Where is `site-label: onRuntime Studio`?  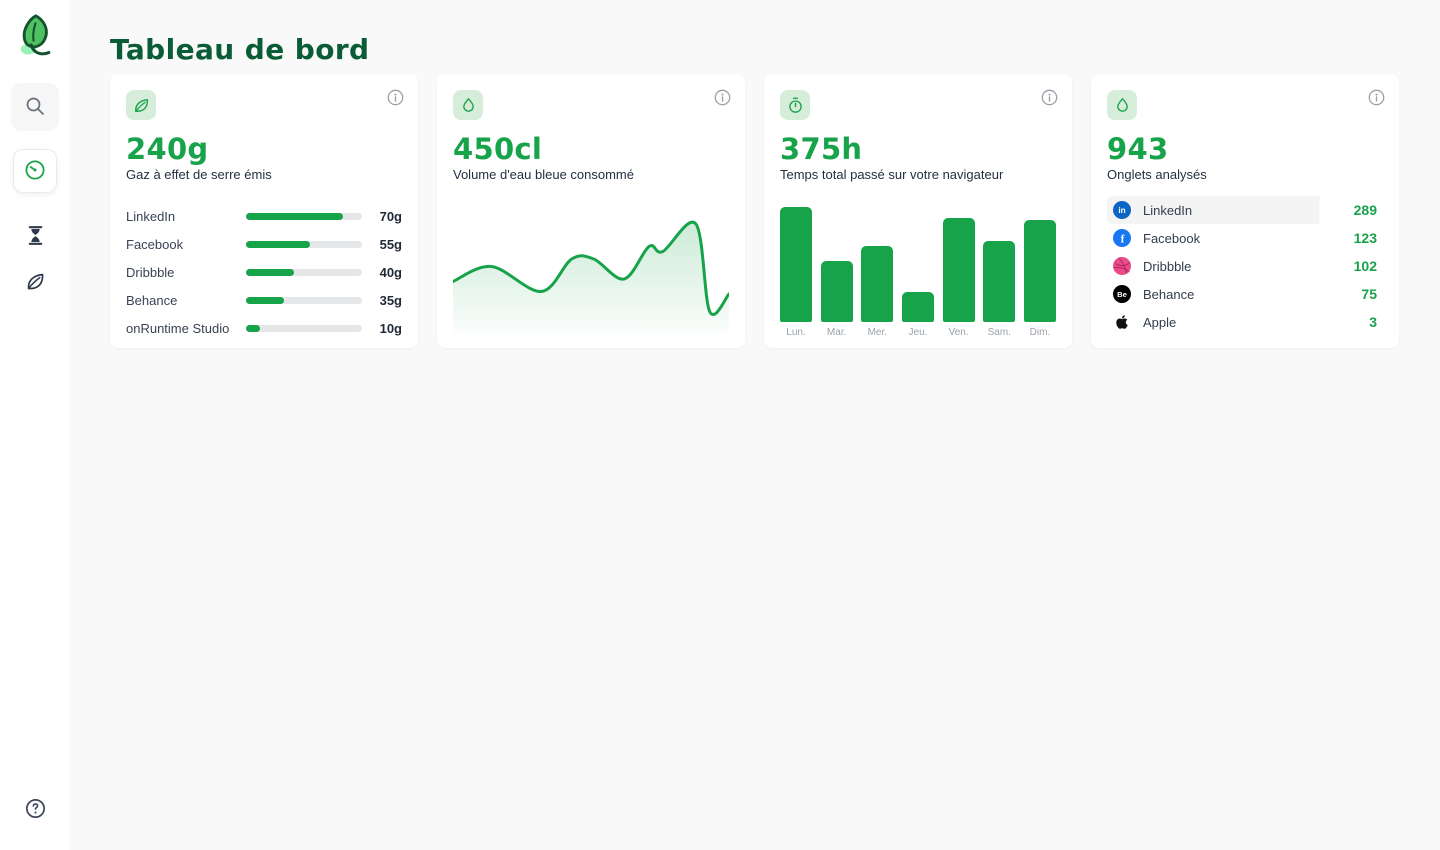 site-label: onRuntime Studio is located at coordinates (178, 328).